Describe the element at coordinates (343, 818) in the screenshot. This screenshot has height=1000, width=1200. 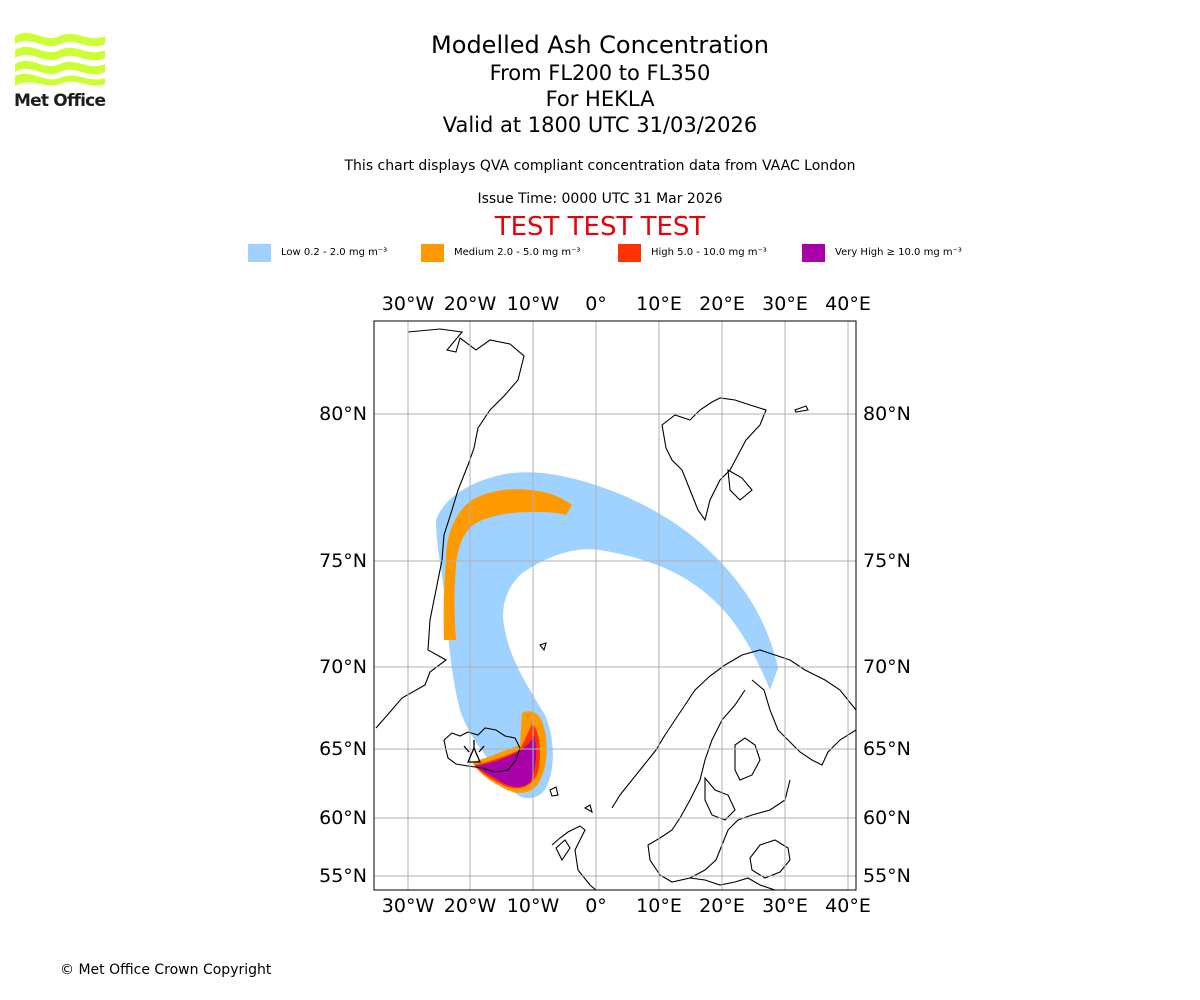
I see `lat-label-left: 60°N` at that location.